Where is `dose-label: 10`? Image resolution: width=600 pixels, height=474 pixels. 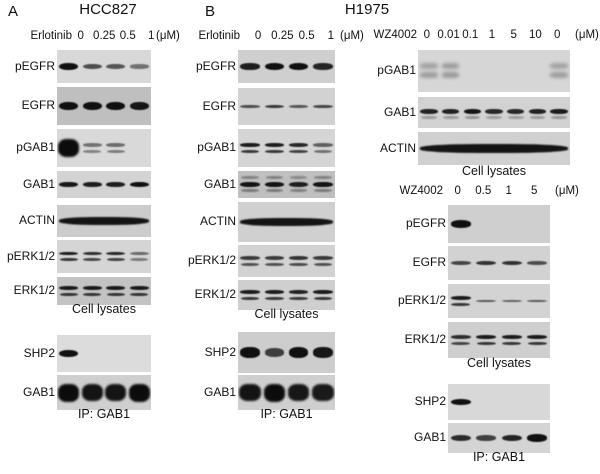 dose-label: 10 is located at coordinates (535, 35).